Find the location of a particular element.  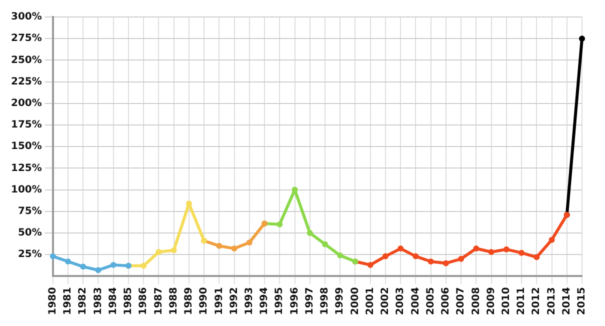

x-tick-label: 1980 is located at coordinates (52, 301).